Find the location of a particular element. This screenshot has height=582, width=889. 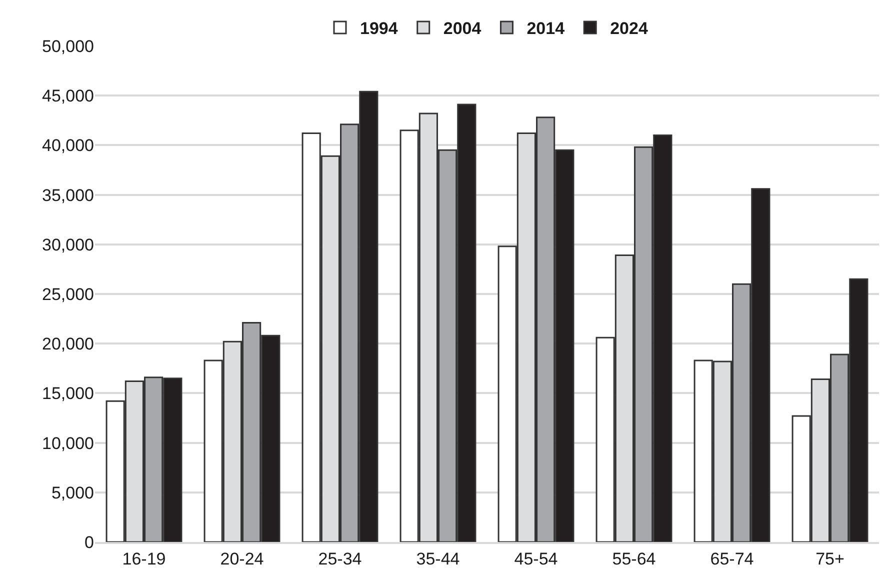

x-tick-label: 55-64 is located at coordinates (634, 558).